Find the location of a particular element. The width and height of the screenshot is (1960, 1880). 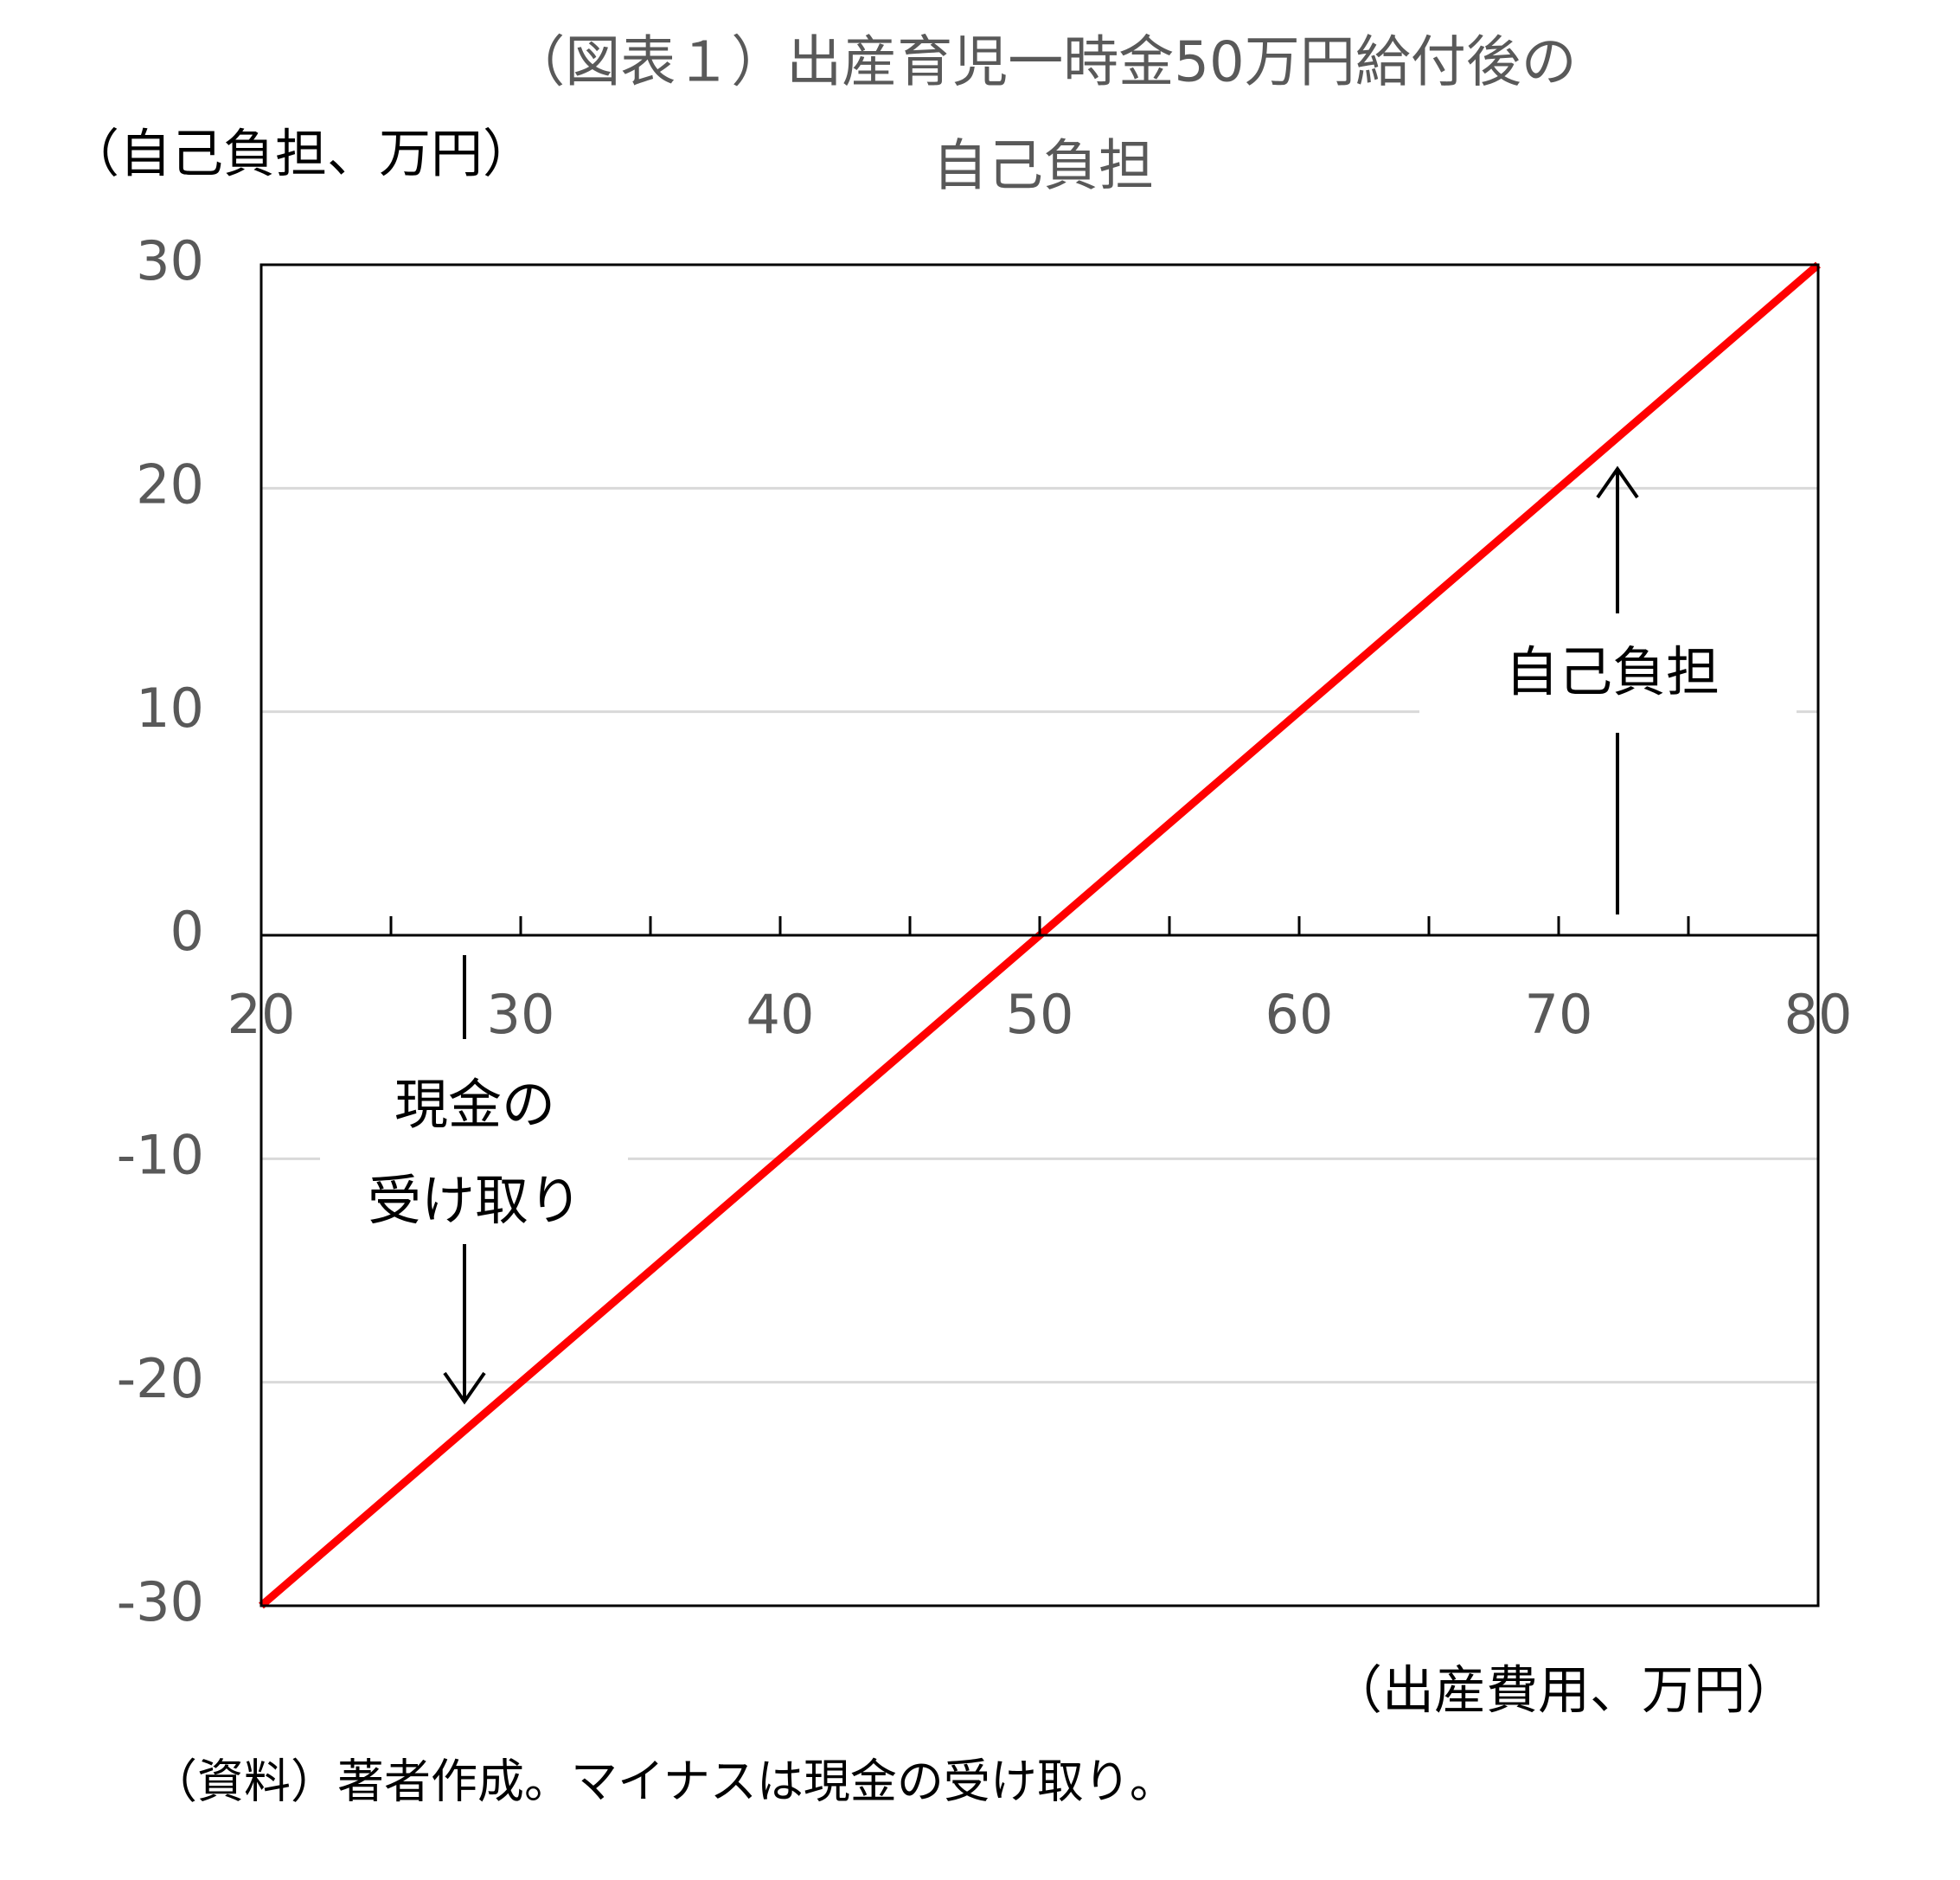

x-tick-label: 30 is located at coordinates (521, 1014).